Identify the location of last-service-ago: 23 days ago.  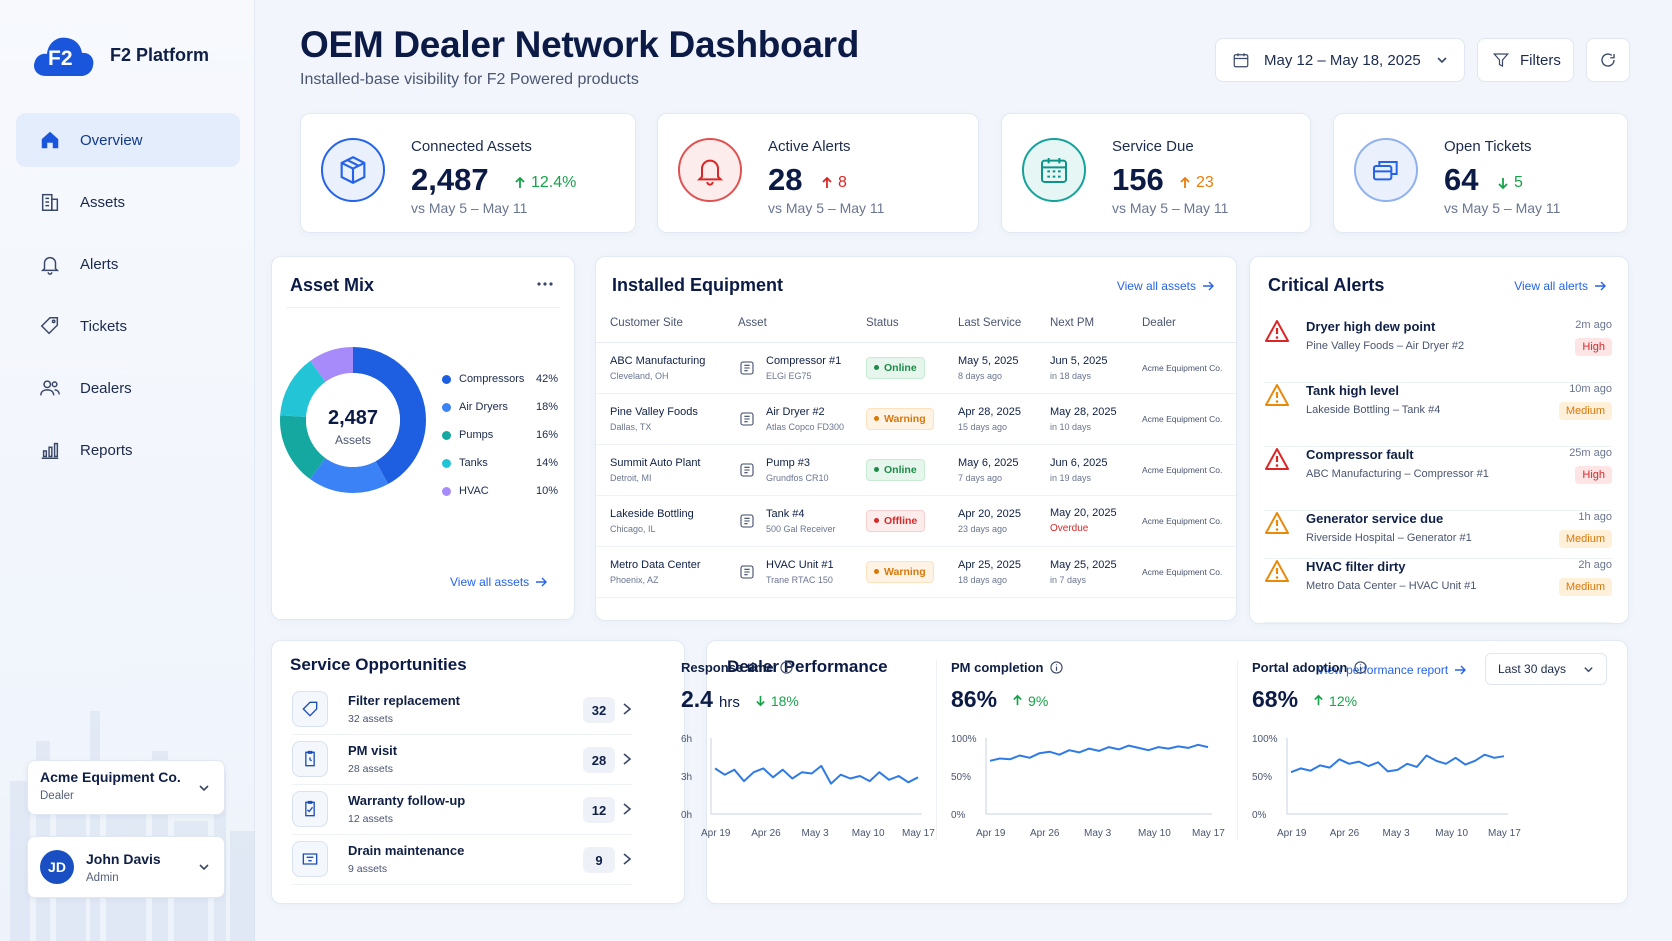
(983, 528).